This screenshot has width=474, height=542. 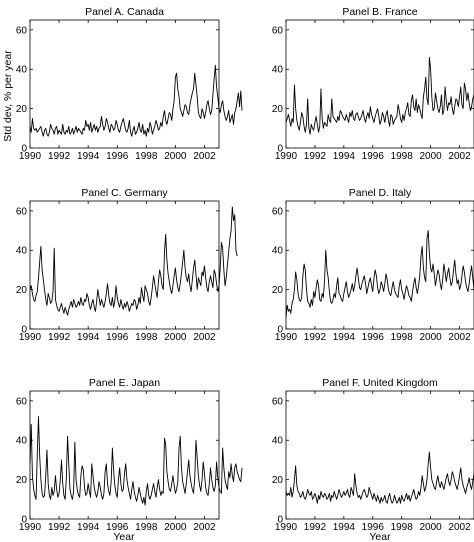 I want to click on series-line-panel-e-japan, so click(x=136, y=461).